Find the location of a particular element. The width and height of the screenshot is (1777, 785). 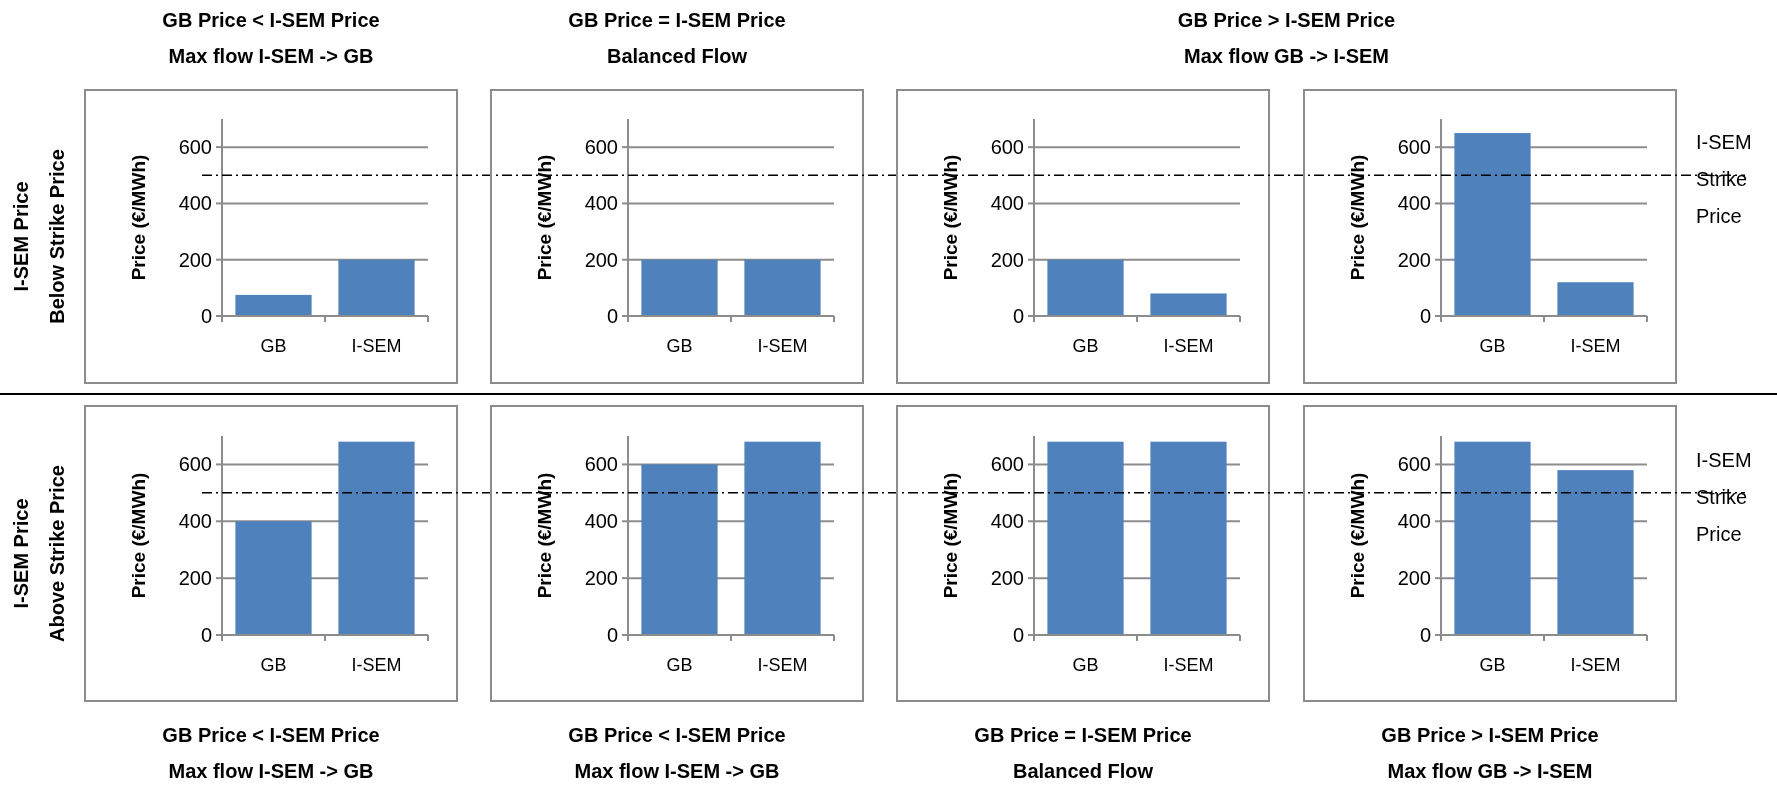

chart-title: GB Price < I-SEM Price Max flow I-SEM -> GB is located at coordinates (271, 38).